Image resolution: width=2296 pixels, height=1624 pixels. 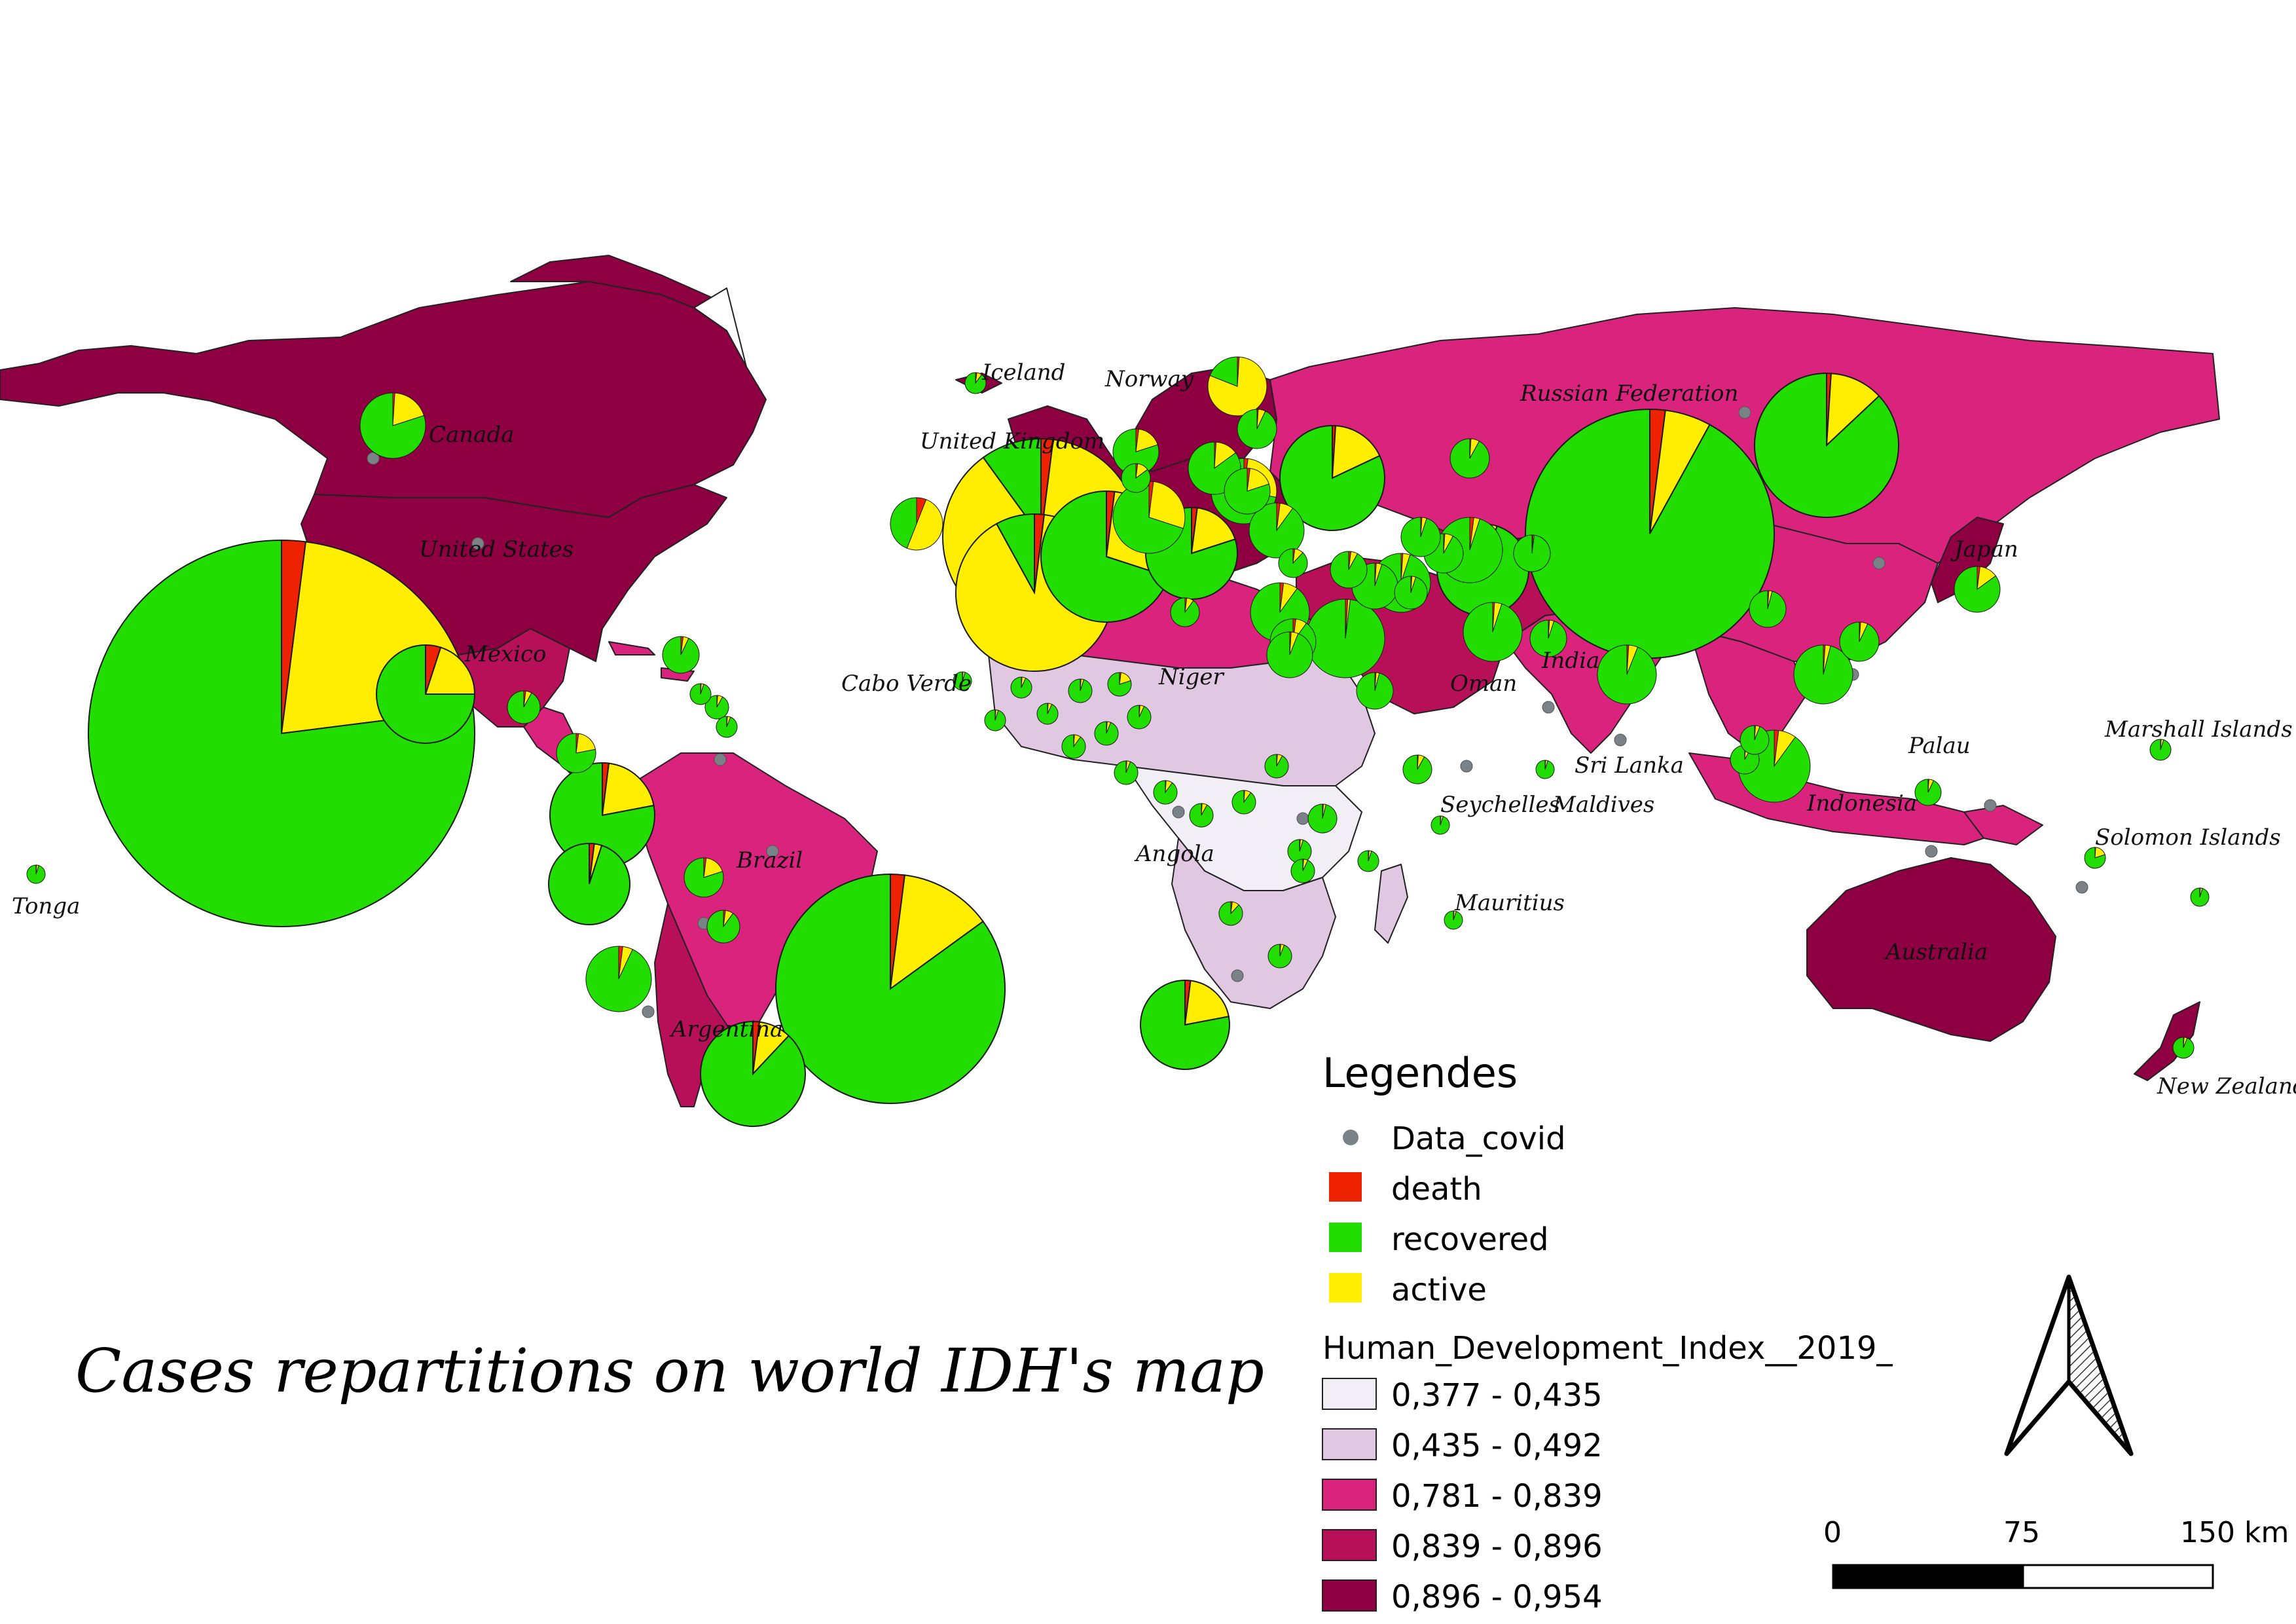 I want to click on legend-data-covid-symbol, so click(x=1350, y=1137).